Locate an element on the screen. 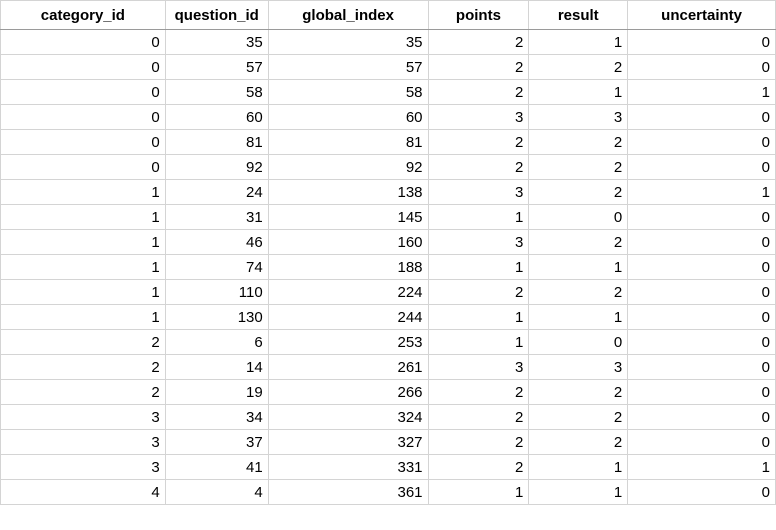  cell-question-id: 74 is located at coordinates (216, 267).